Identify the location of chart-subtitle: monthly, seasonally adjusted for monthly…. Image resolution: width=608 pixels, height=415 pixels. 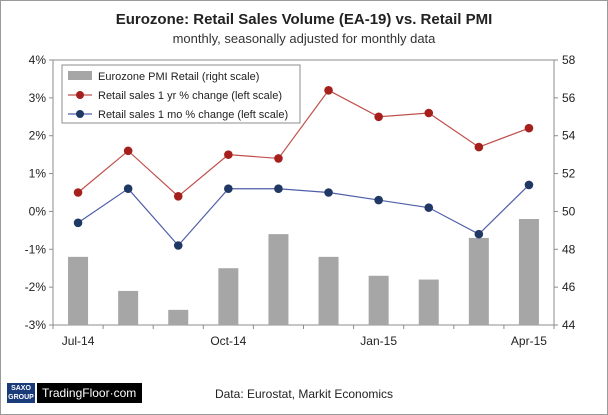
(304, 38).